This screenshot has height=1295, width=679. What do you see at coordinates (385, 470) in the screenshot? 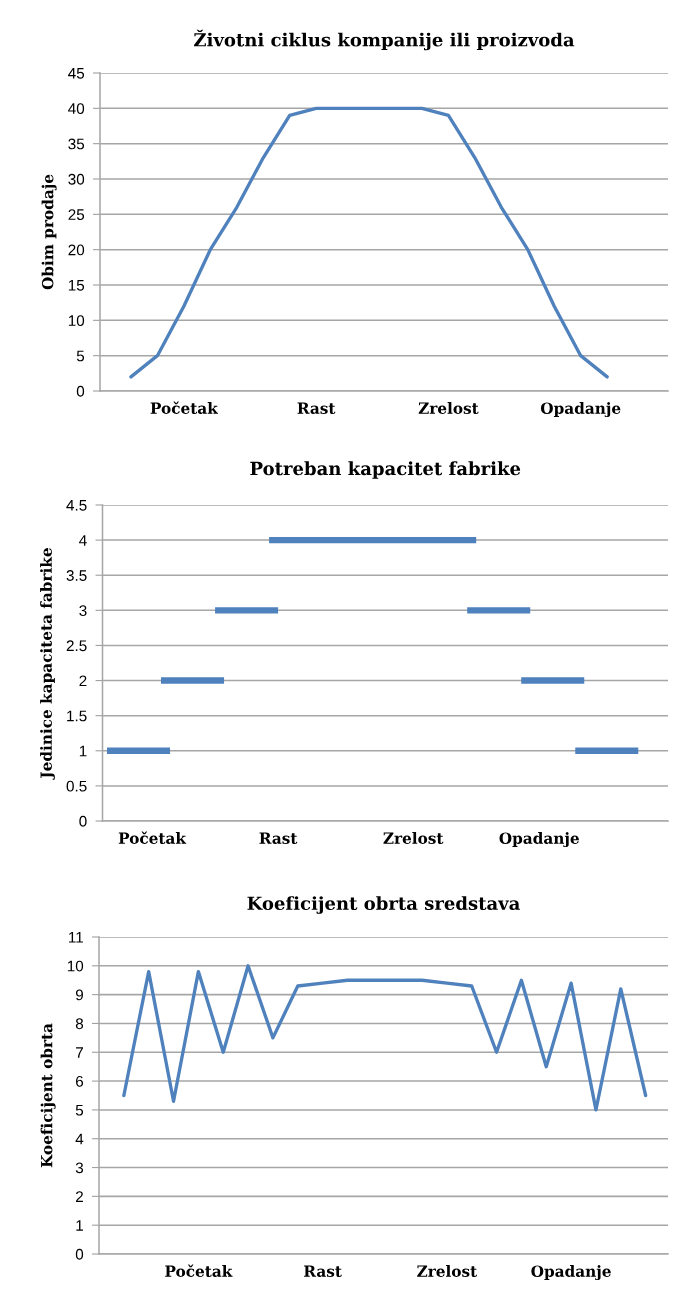
I see `chart-title: Potreban kapacitet fabrike` at bounding box center [385, 470].